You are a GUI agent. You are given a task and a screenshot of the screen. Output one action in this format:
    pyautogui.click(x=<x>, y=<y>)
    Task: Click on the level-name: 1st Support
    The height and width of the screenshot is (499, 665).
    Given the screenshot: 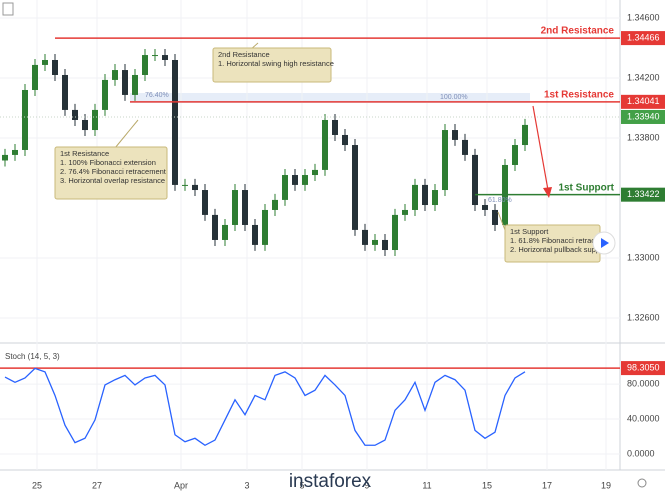 What is the action you would take?
    pyautogui.click(x=586, y=187)
    